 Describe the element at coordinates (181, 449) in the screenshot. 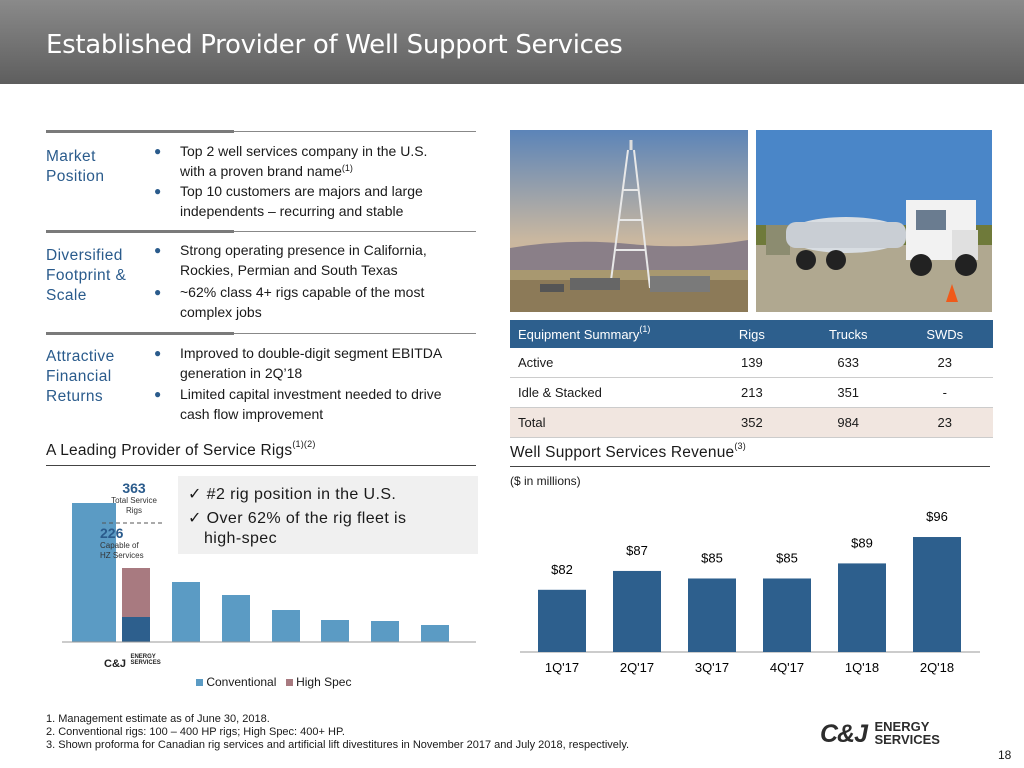

I see `rig-chart-heading: A Leading Provider of Service Rigs(1)(2)` at that location.